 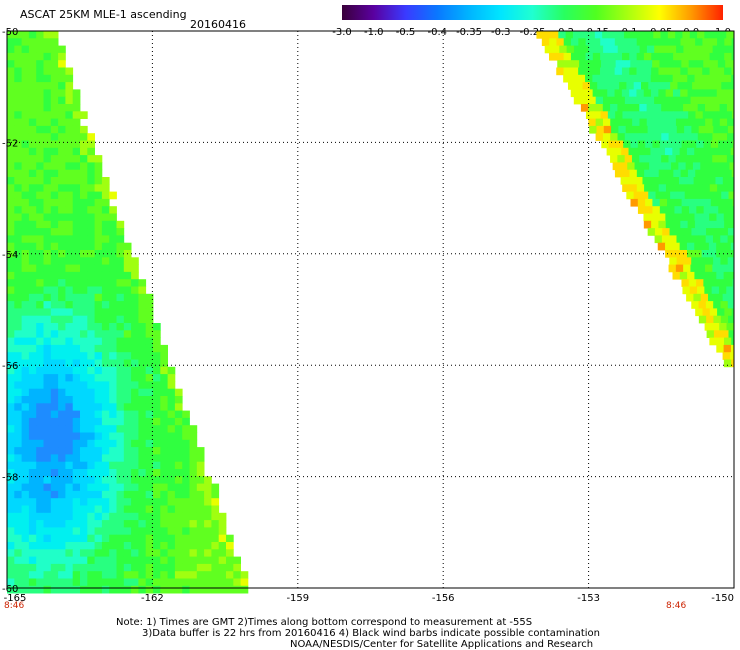 I want to click on x-tick-label: -162, so click(x=152, y=598).